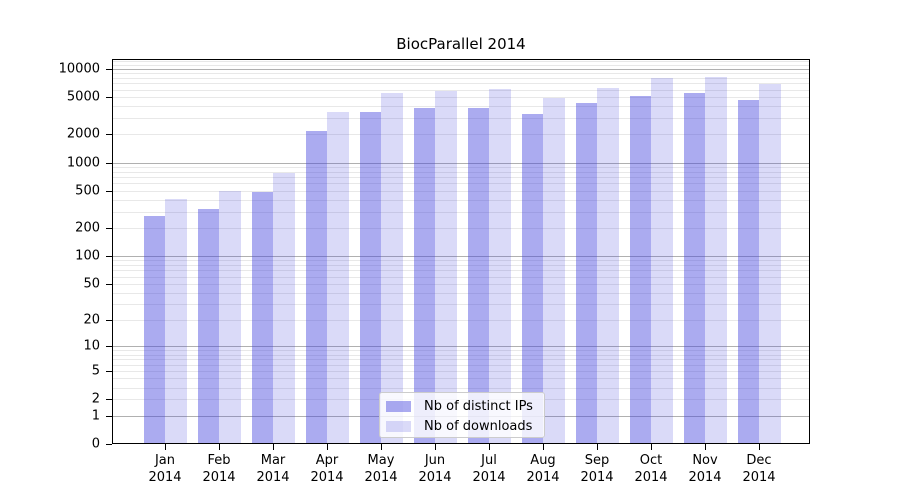 This screenshot has width=900, height=500. What do you see at coordinates (338, 277) in the screenshot?
I see `bar-downloads-apr` at bounding box center [338, 277].